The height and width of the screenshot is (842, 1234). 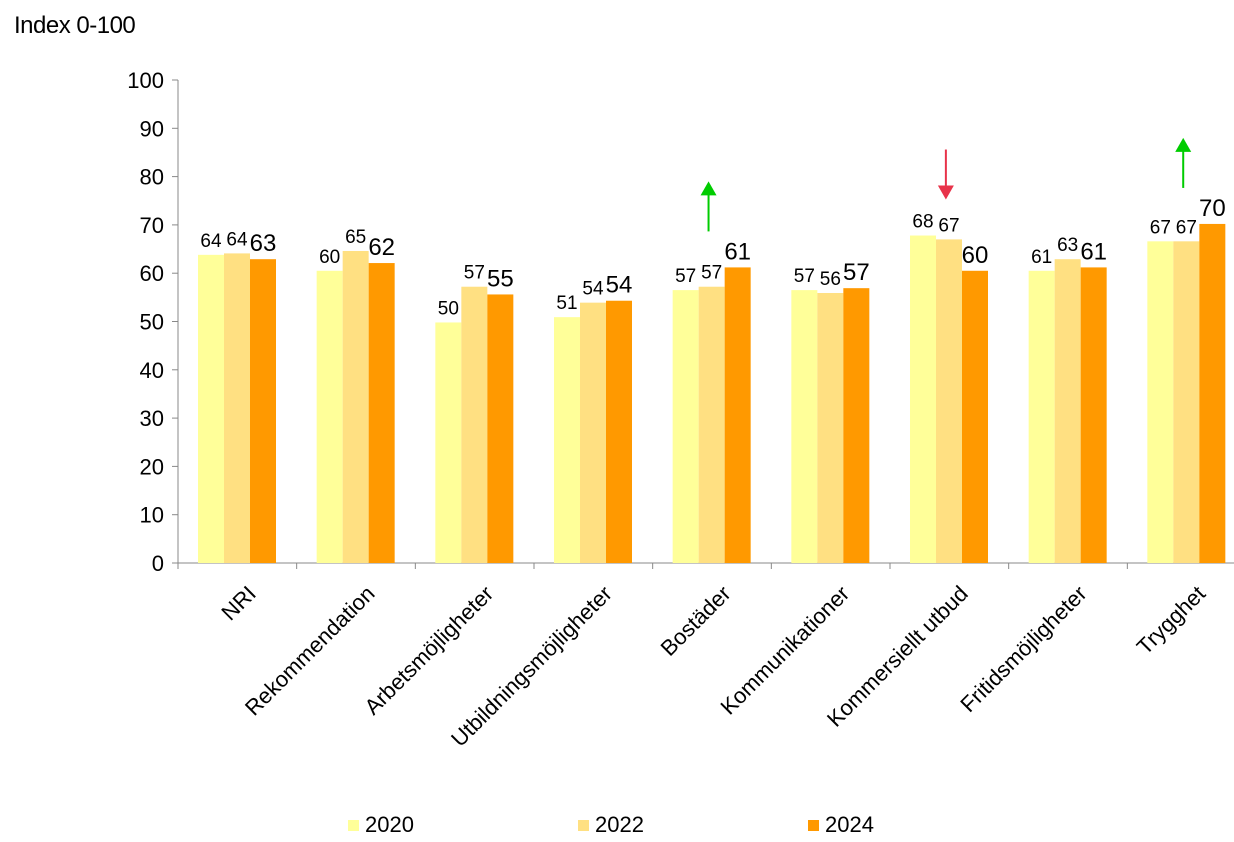 I want to click on x-tick-label: Arbetsmöjligheter, so click(x=428, y=650).